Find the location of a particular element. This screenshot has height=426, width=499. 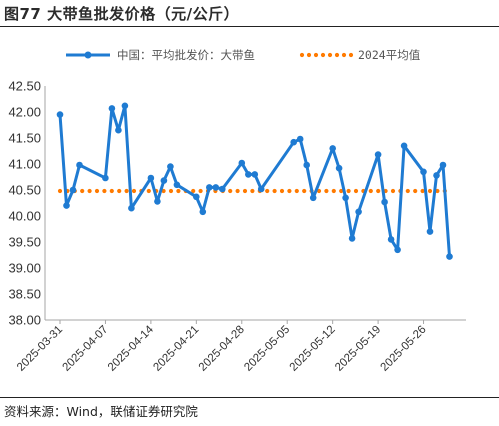

y-tick-label: 38.00 is located at coordinates (24, 320).